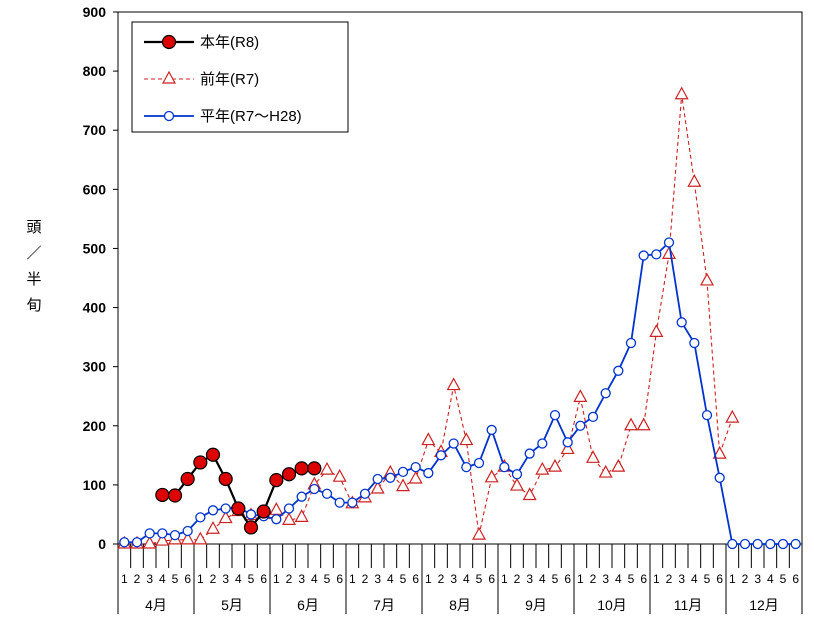 This screenshot has width=814, height=618. What do you see at coordinates (33, 266) in the screenshot?
I see `y-axis-label: 頭 ／ 半旬` at bounding box center [33, 266].